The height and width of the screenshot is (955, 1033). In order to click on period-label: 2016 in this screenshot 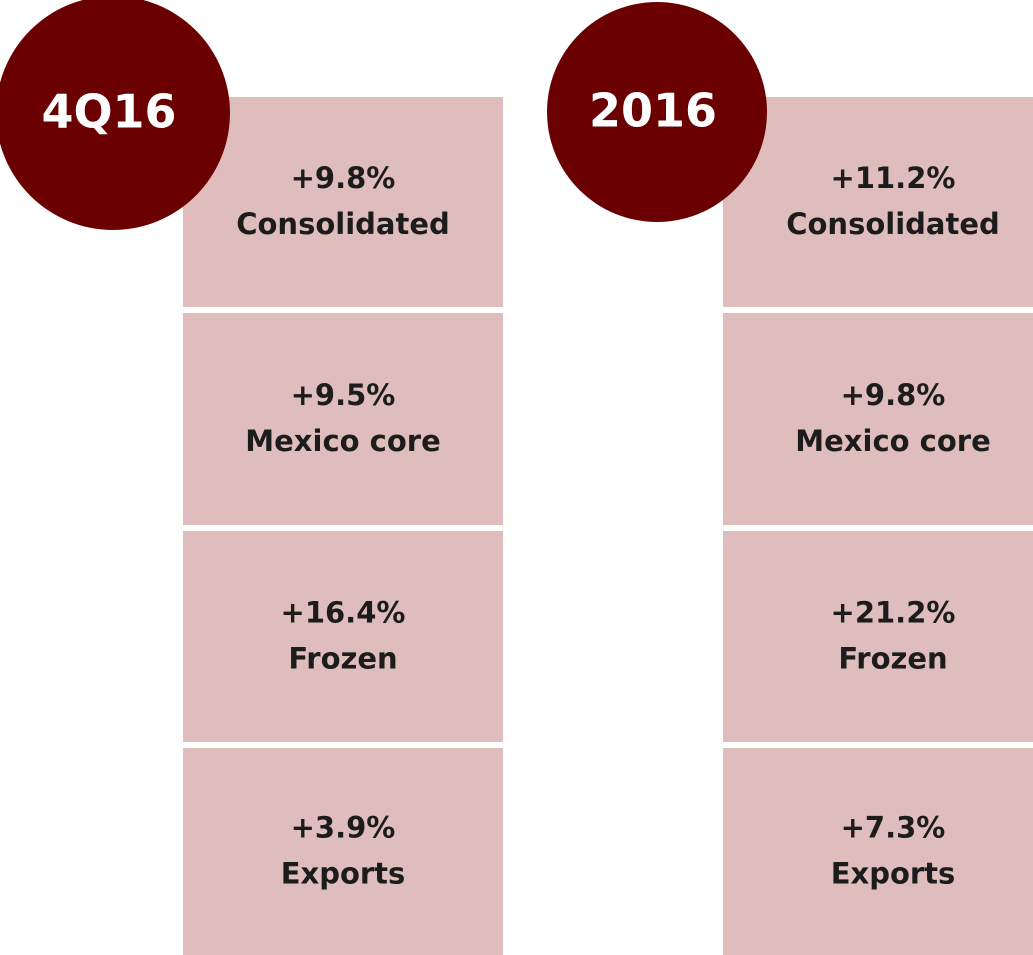, I will do `click(653, 111)`.